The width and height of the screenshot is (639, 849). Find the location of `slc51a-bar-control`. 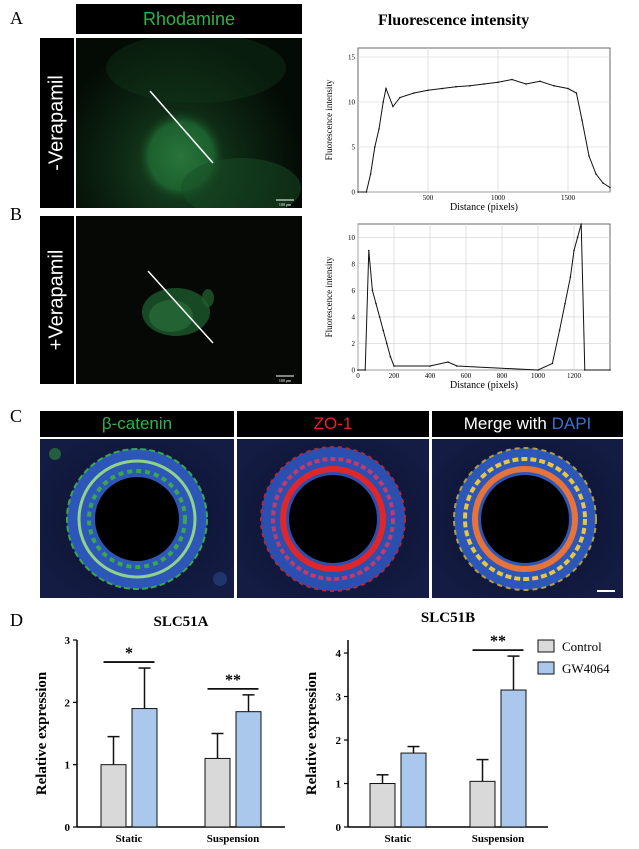

slc51a-bar-control is located at coordinates (217, 792).